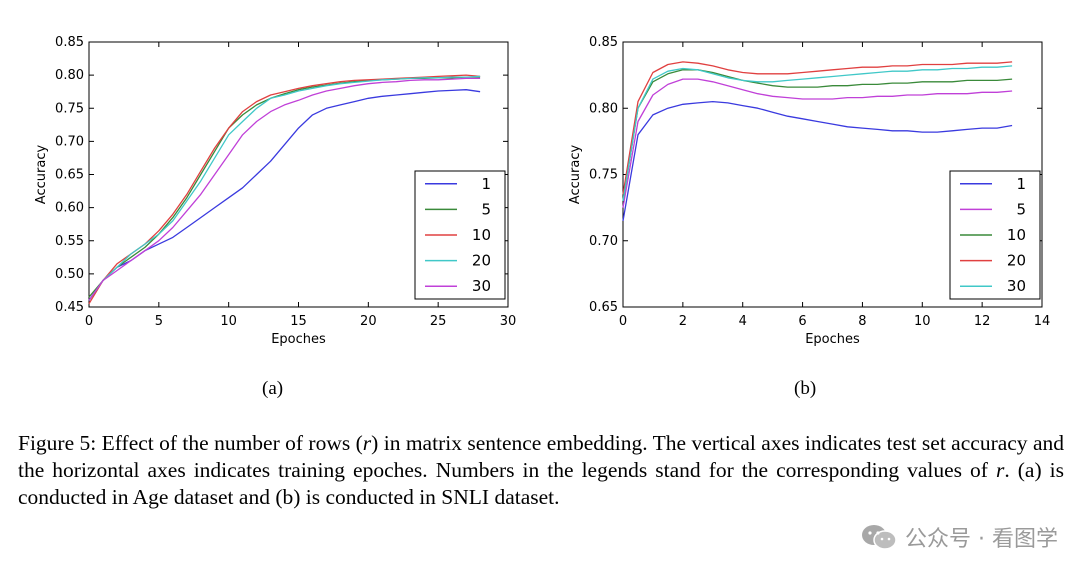  Describe the element at coordinates (69, 274) in the screenshot. I see `y-tick-label: 0.50` at that location.